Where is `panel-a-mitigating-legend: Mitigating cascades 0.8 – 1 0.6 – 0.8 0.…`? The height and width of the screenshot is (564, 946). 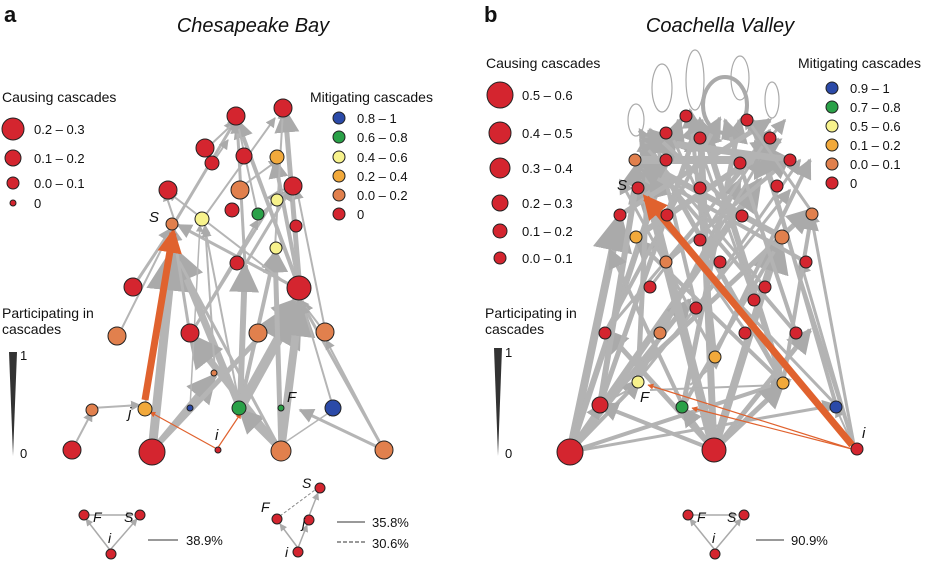
panel-a-mitigating-legend: Mitigating cascades 0.8 – 1 0.6 – 0.8 0.… is located at coordinates (371, 155).